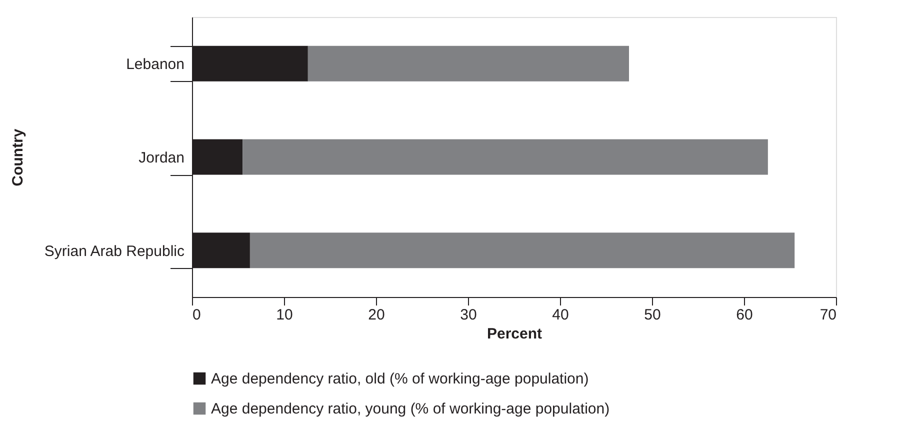 This screenshot has height=442, width=906. I want to click on x-tick-label: 10, so click(284, 315).